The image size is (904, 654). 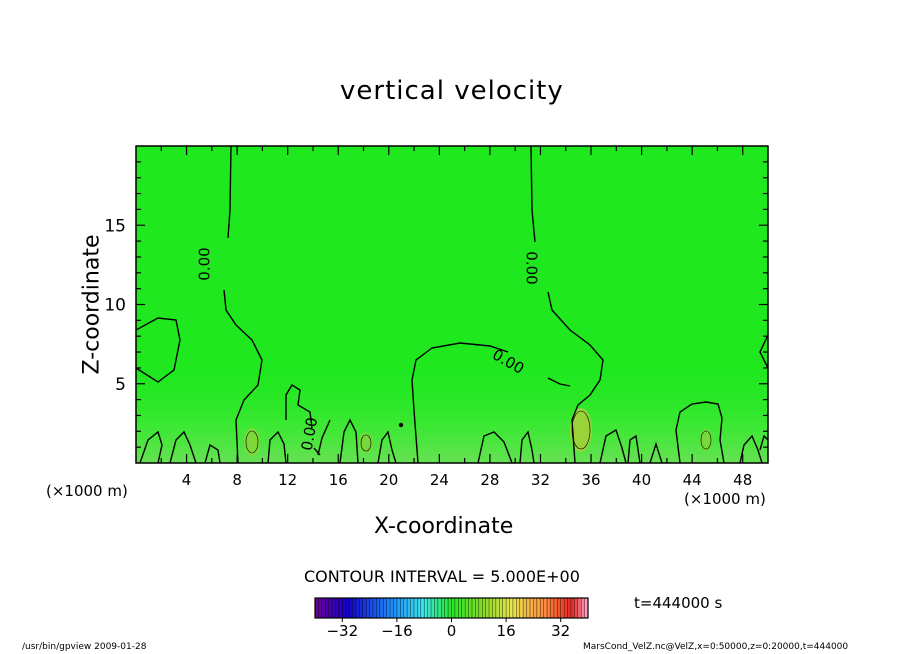 What do you see at coordinates (187, 480) in the screenshot?
I see `x-tick-label: 4` at bounding box center [187, 480].